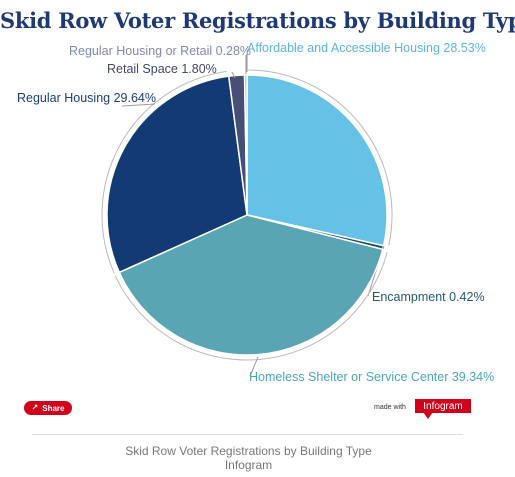  Describe the element at coordinates (160, 51) in the screenshot. I see `slice-label: Regular Housing or Retail 0.28%` at that location.